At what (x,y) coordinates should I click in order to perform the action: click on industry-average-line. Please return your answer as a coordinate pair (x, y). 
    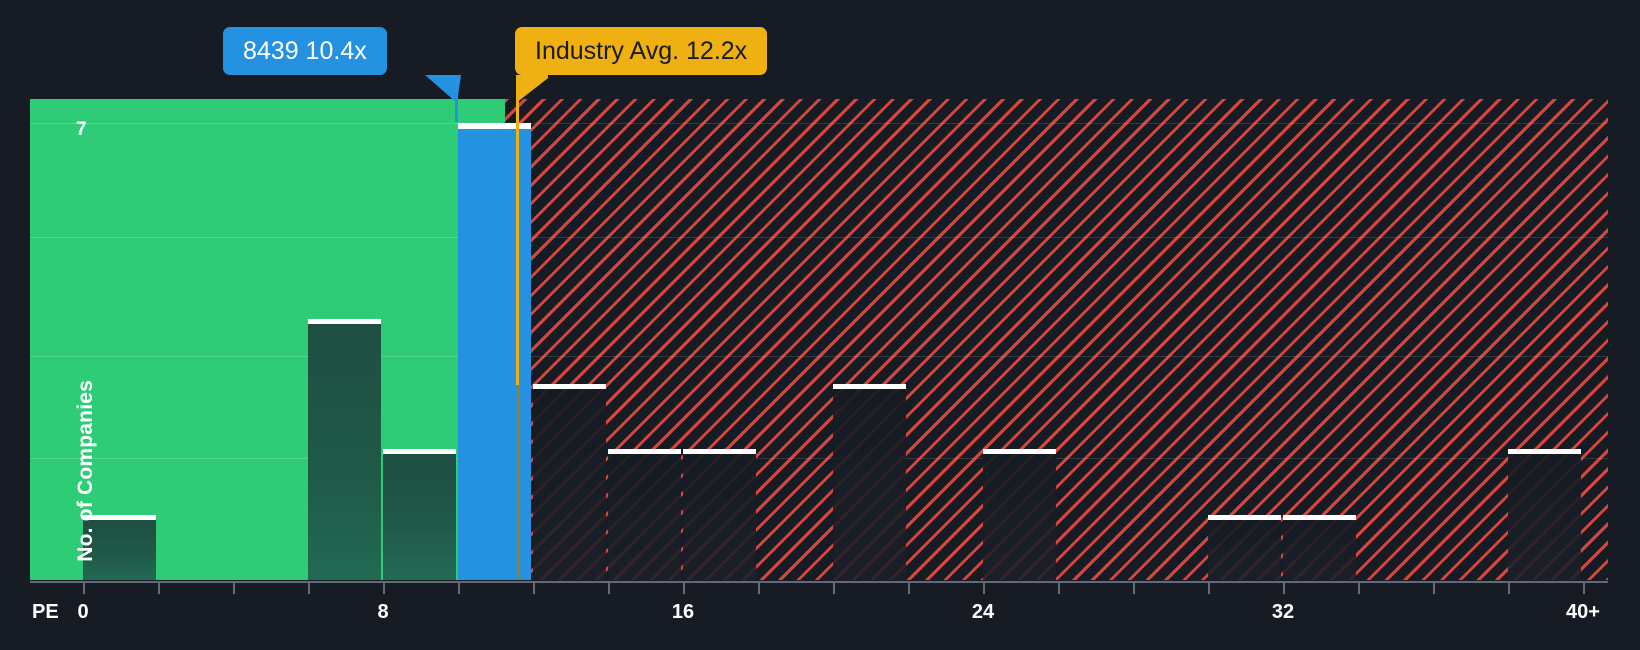
    Looking at the image, I should click on (517, 230).